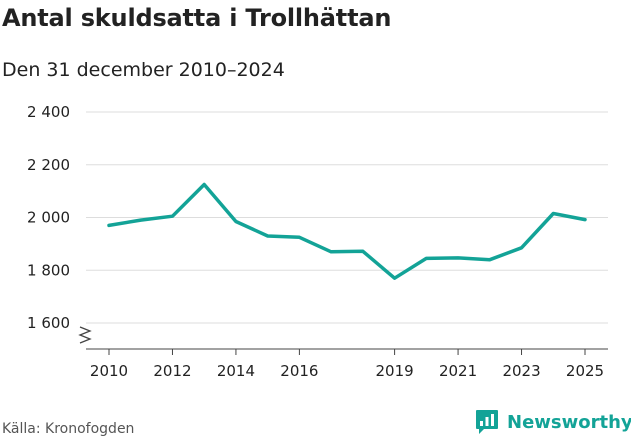 This screenshot has height=439, width=631. I want to click on brand-logo: Newsworthy, so click(553, 422).